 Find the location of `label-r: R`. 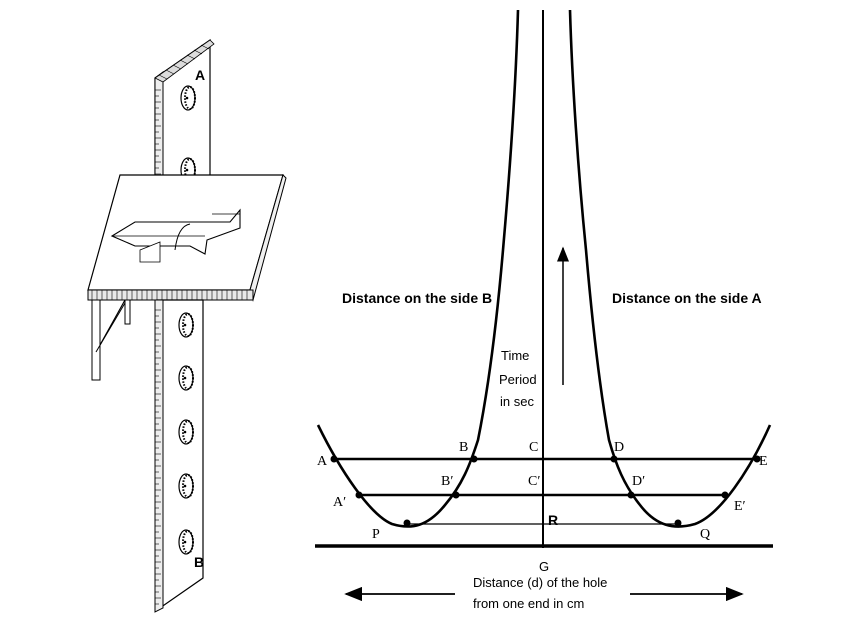

label-r: R is located at coordinates (553, 520).